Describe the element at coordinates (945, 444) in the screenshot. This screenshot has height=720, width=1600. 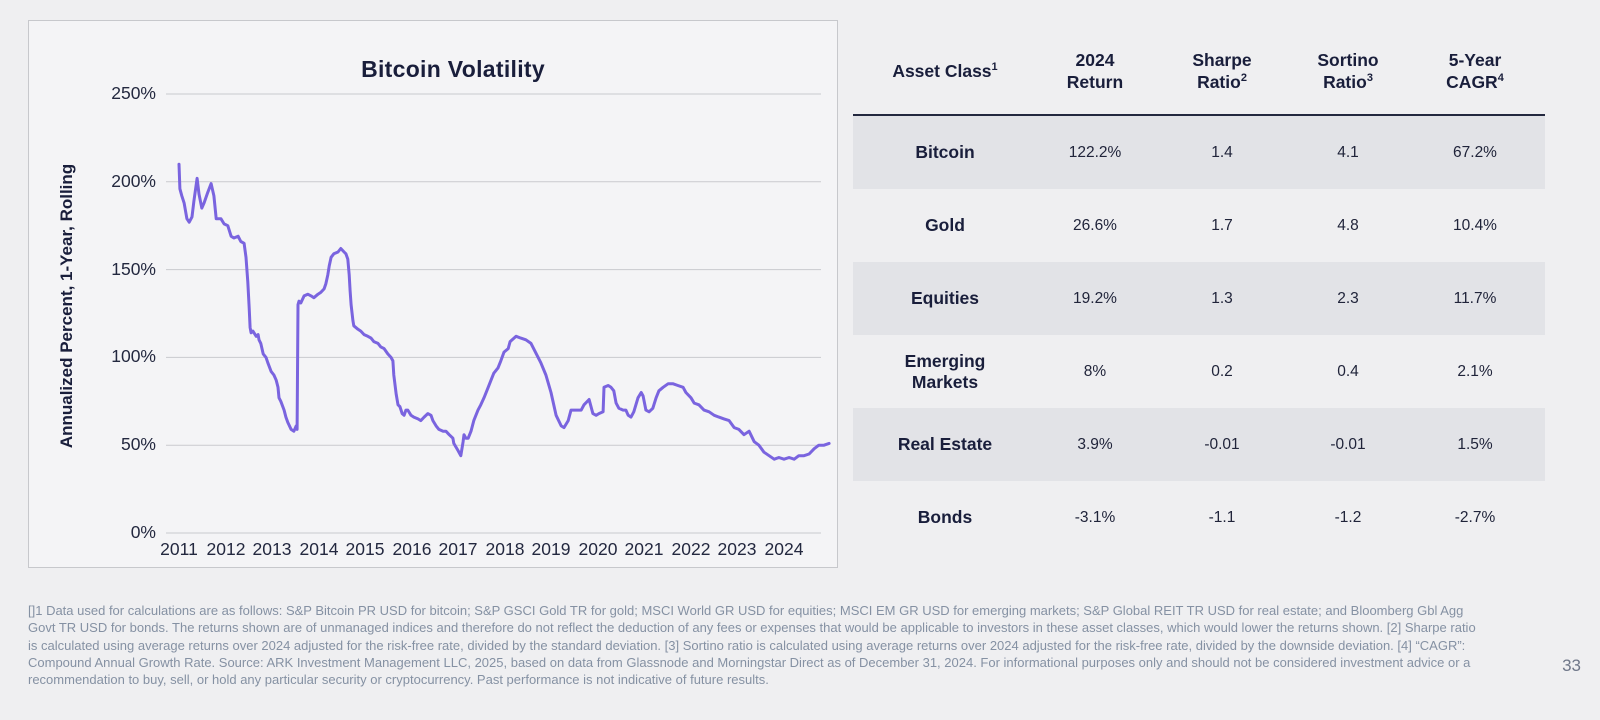
I see `asset-name: Real Estate` at that location.